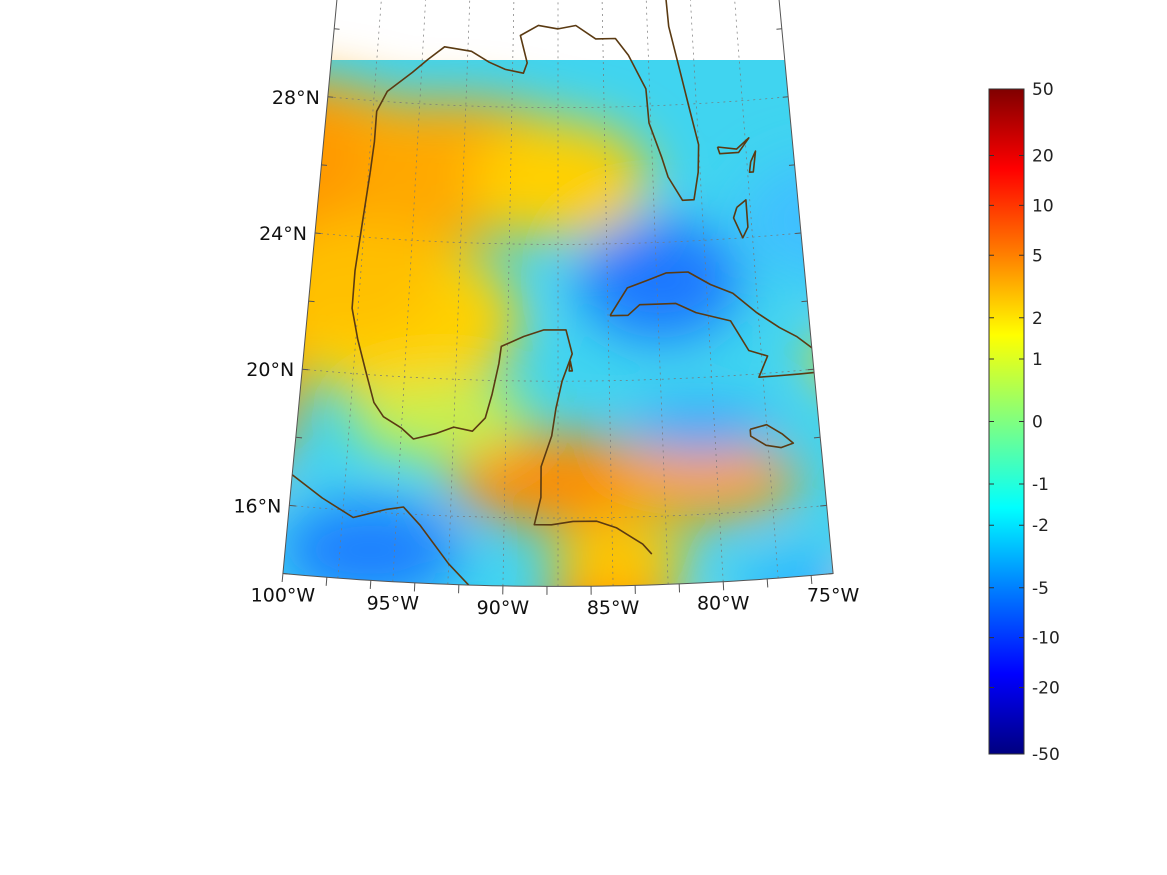 Image resolution: width=1167 pixels, height=875 pixels. What do you see at coordinates (723, 604) in the screenshot?
I see `longitude-label: 80°W` at bounding box center [723, 604].